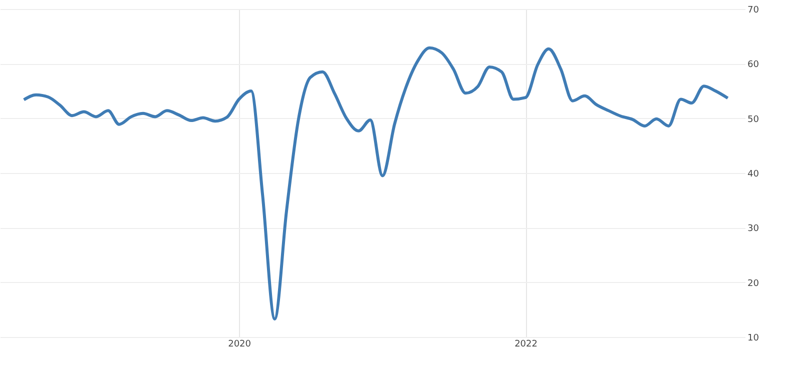 Image resolution: width=800 pixels, height=371 pixels. I want to click on y-tick-label: 40, so click(754, 175).